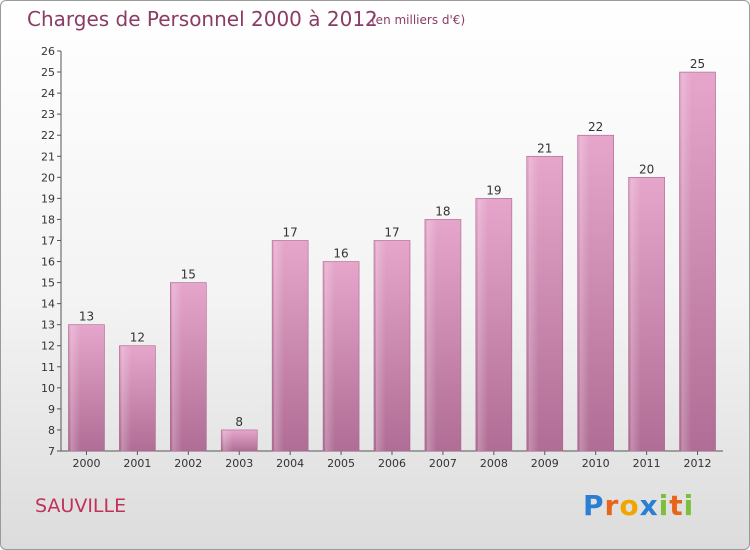 This screenshot has height=550, width=750. I want to click on bar-value-label: 22, so click(595, 127).